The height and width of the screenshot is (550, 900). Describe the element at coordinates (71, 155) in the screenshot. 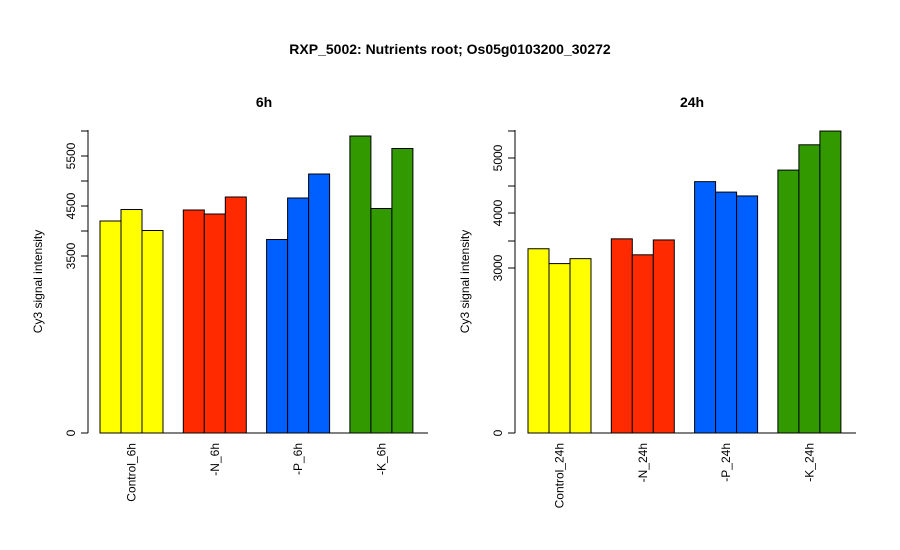

I see `y-tick-label: 5500` at that location.